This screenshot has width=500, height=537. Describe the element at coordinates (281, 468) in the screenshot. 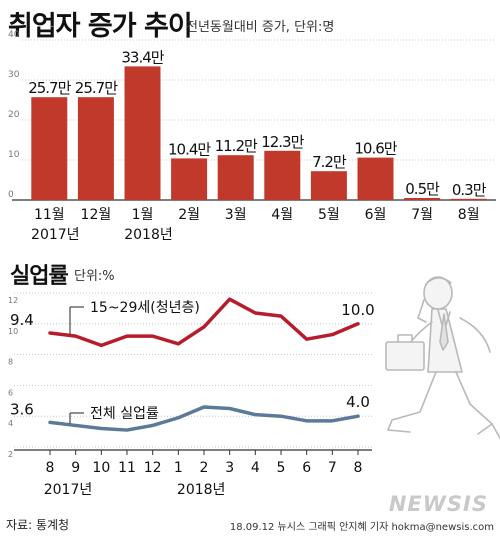

I see `x-tick-label: 5` at that location.